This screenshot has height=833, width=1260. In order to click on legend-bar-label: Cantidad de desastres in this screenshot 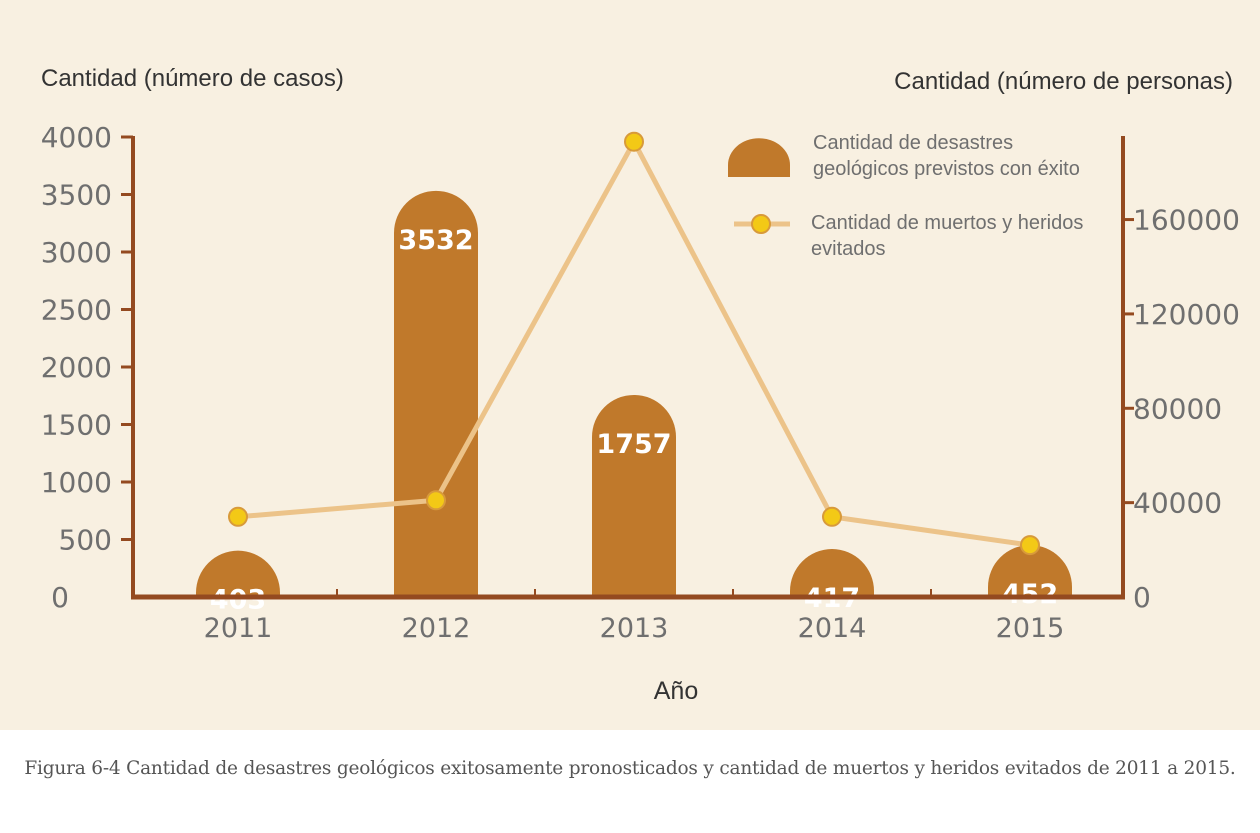, I will do `click(913, 143)`.